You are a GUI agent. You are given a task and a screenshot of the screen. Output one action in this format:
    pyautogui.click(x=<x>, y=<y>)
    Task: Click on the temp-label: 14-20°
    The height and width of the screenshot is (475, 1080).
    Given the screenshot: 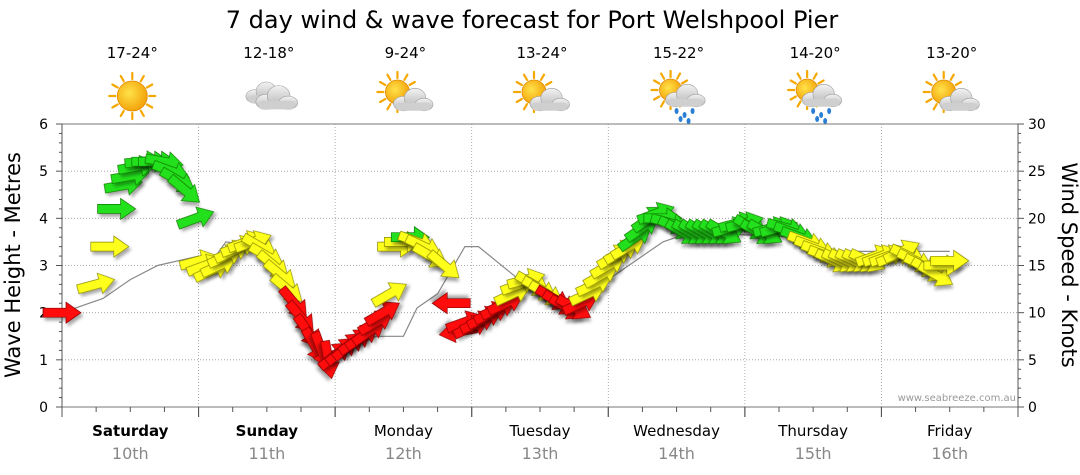 What is the action you would take?
    pyautogui.click(x=815, y=53)
    